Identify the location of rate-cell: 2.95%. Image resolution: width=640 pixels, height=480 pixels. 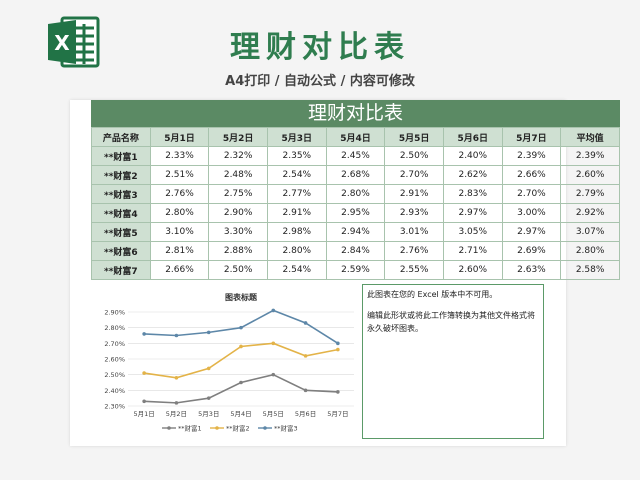
(355, 213).